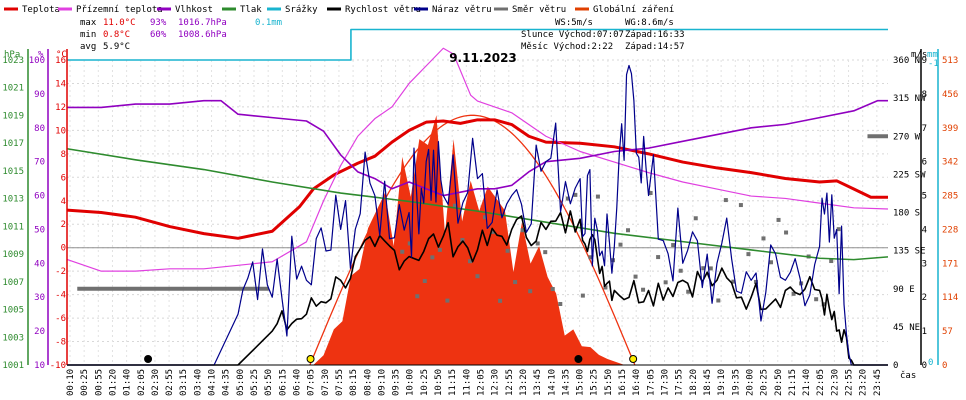  I want to click on tick-x: 07:55, so click(340, 382).